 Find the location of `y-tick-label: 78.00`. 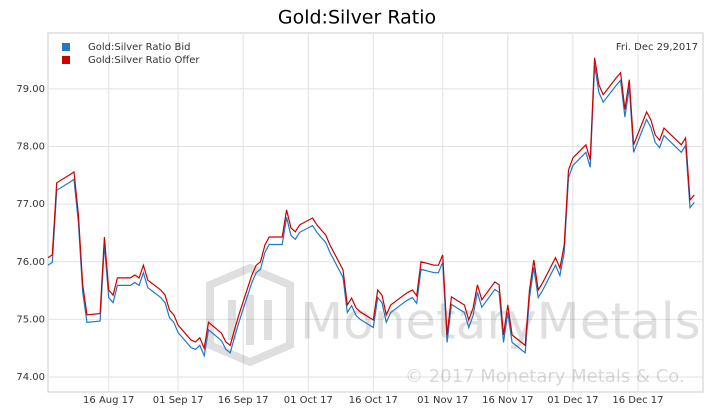

y-tick-label: 78.00 is located at coordinates (30, 147).